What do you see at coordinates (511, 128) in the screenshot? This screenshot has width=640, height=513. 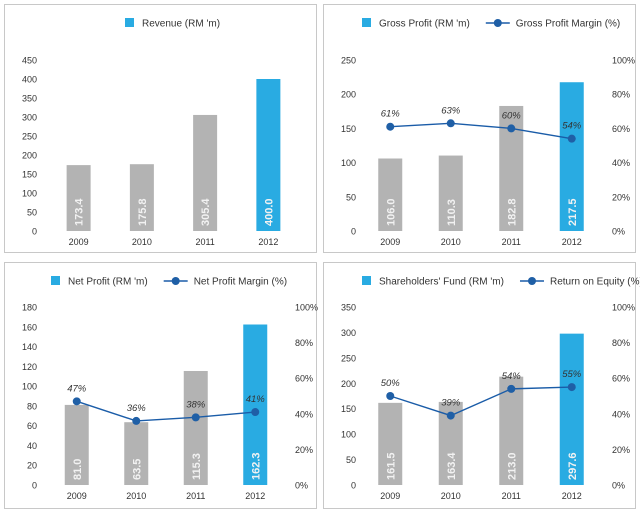 I see `line-point-2011` at bounding box center [511, 128].